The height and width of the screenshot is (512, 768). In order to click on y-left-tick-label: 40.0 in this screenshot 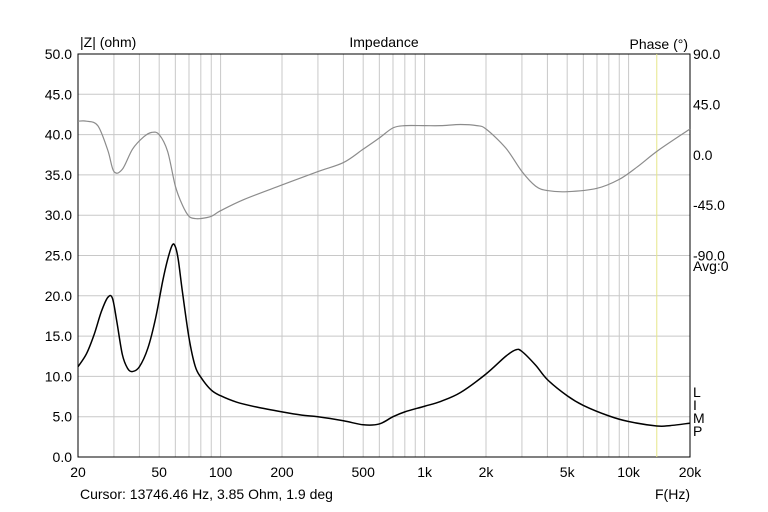, I will do `click(58, 135)`.